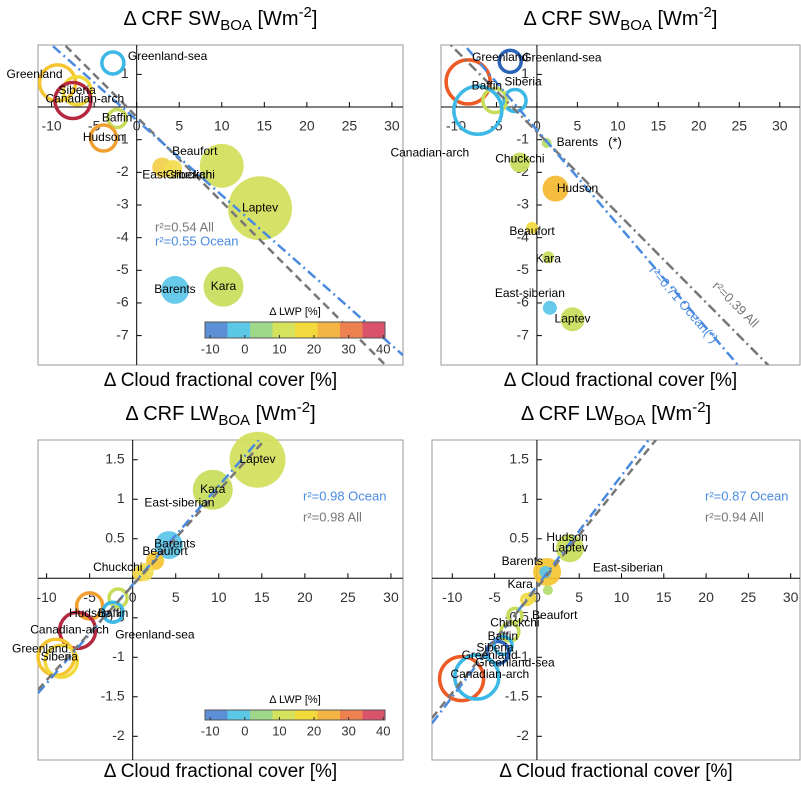 The width and height of the screenshot is (801, 786). I want to click on point-label: Greenland, so click(500, 57).